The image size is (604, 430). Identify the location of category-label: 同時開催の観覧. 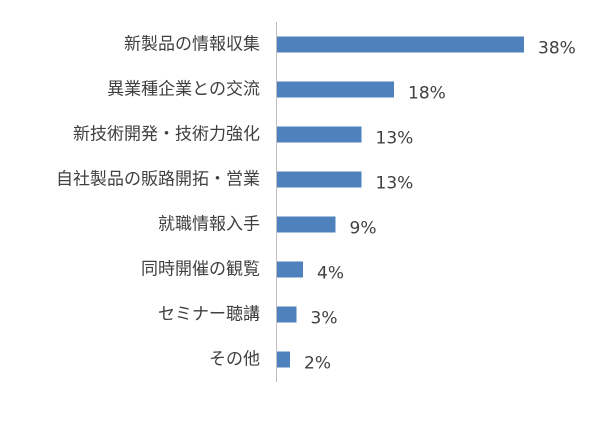
(200, 270).